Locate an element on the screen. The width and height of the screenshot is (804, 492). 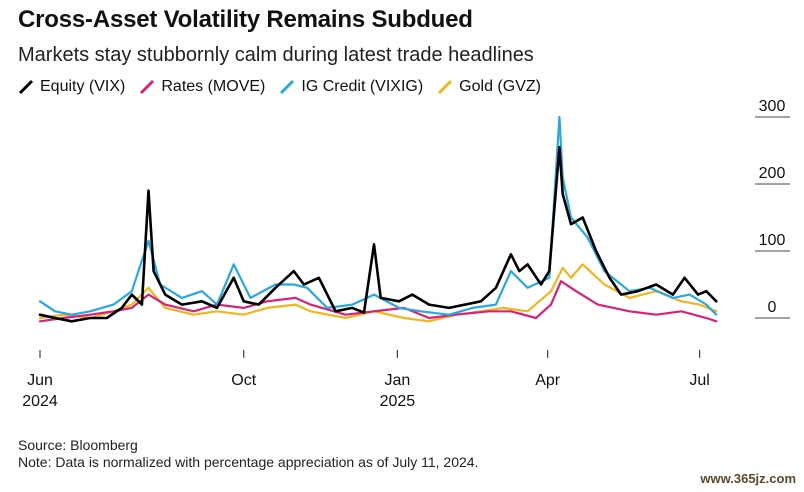
y-tick-label-1: 200 is located at coordinates (772, 173).